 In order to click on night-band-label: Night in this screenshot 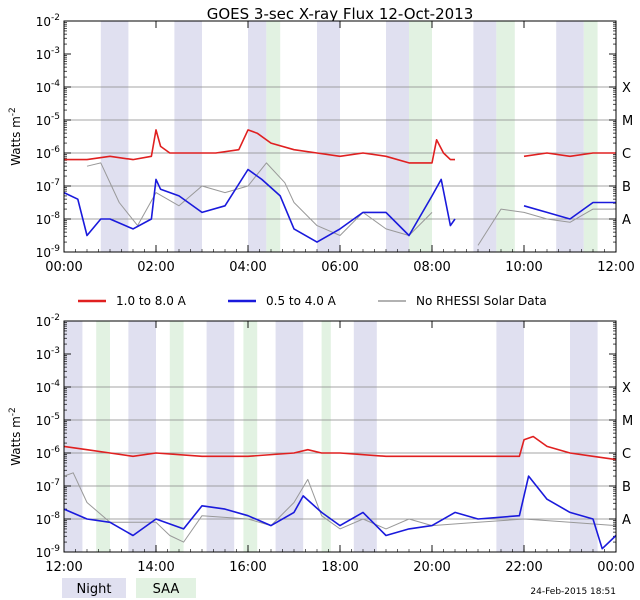, I will do `click(94, 589)`.